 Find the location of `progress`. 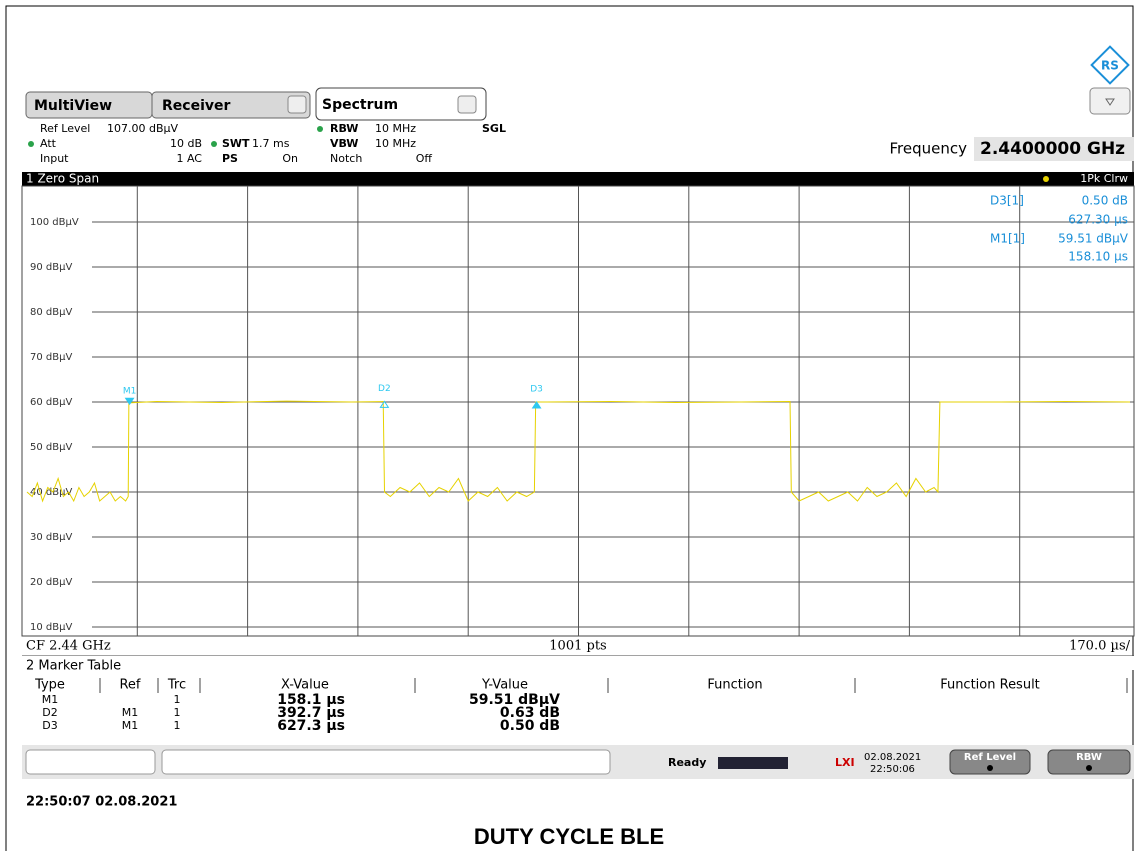

progress is located at coordinates (753, 763).